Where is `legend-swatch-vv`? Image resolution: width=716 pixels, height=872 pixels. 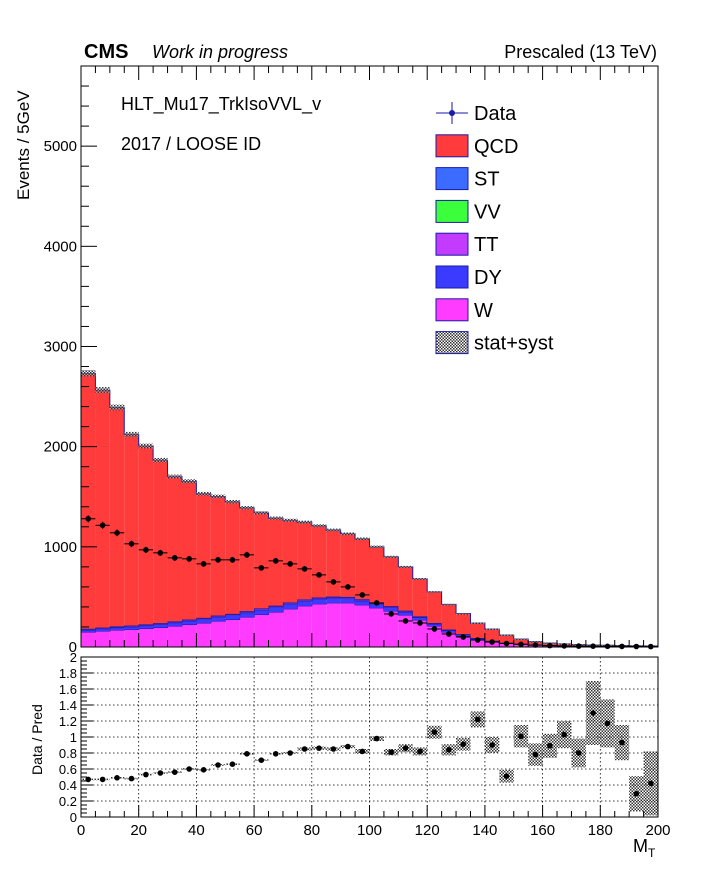
legend-swatch-vv is located at coordinates (452, 211).